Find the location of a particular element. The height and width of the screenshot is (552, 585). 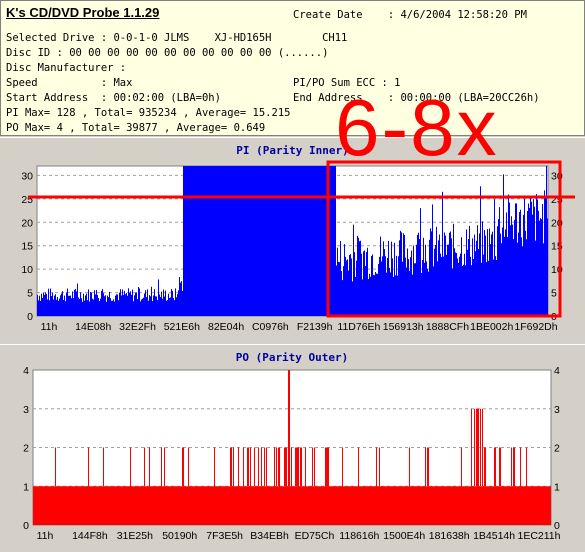

x-tick: 82E04h is located at coordinates (226, 327).